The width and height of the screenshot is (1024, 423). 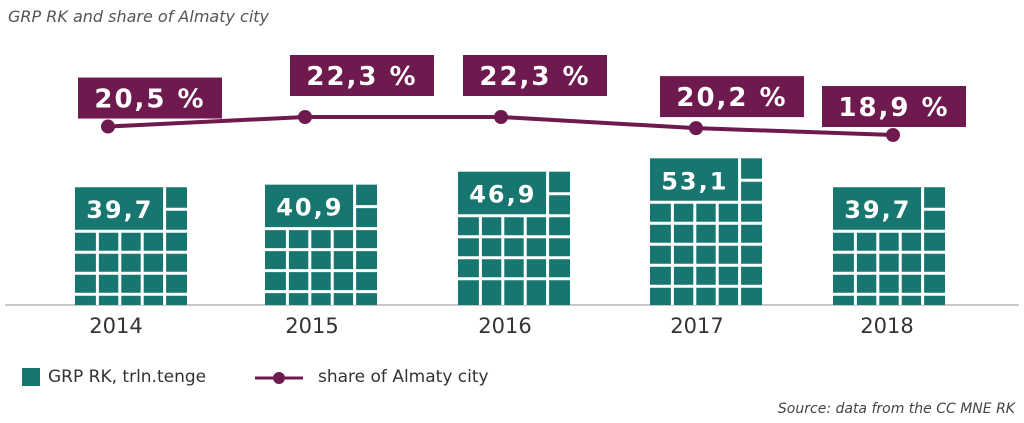 What do you see at coordinates (139, 16) in the screenshot?
I see `chart-title: GRP RK and share of Almaty city` at bounding box center [139, 16].